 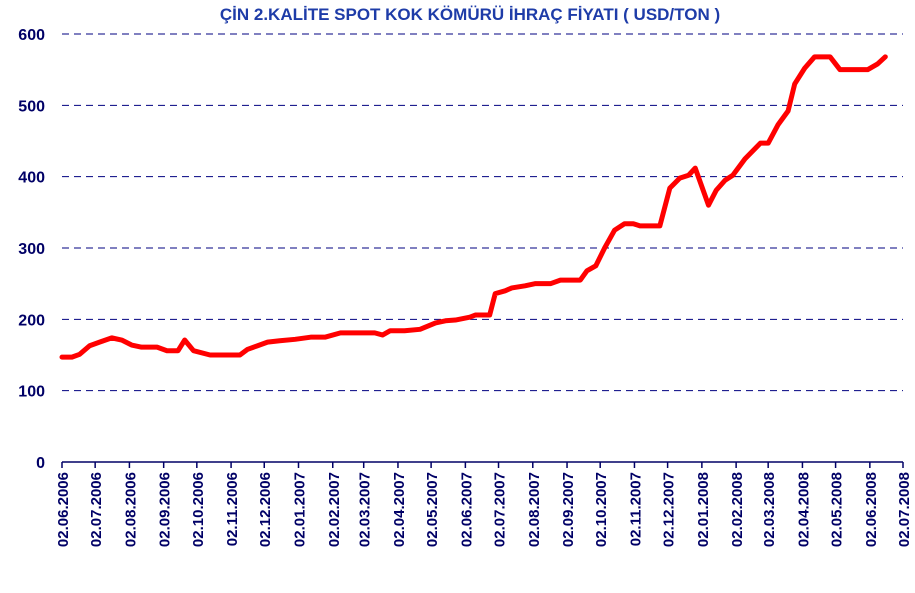 I want to click on y-tick-label: 200, so click(x=31, y=320).